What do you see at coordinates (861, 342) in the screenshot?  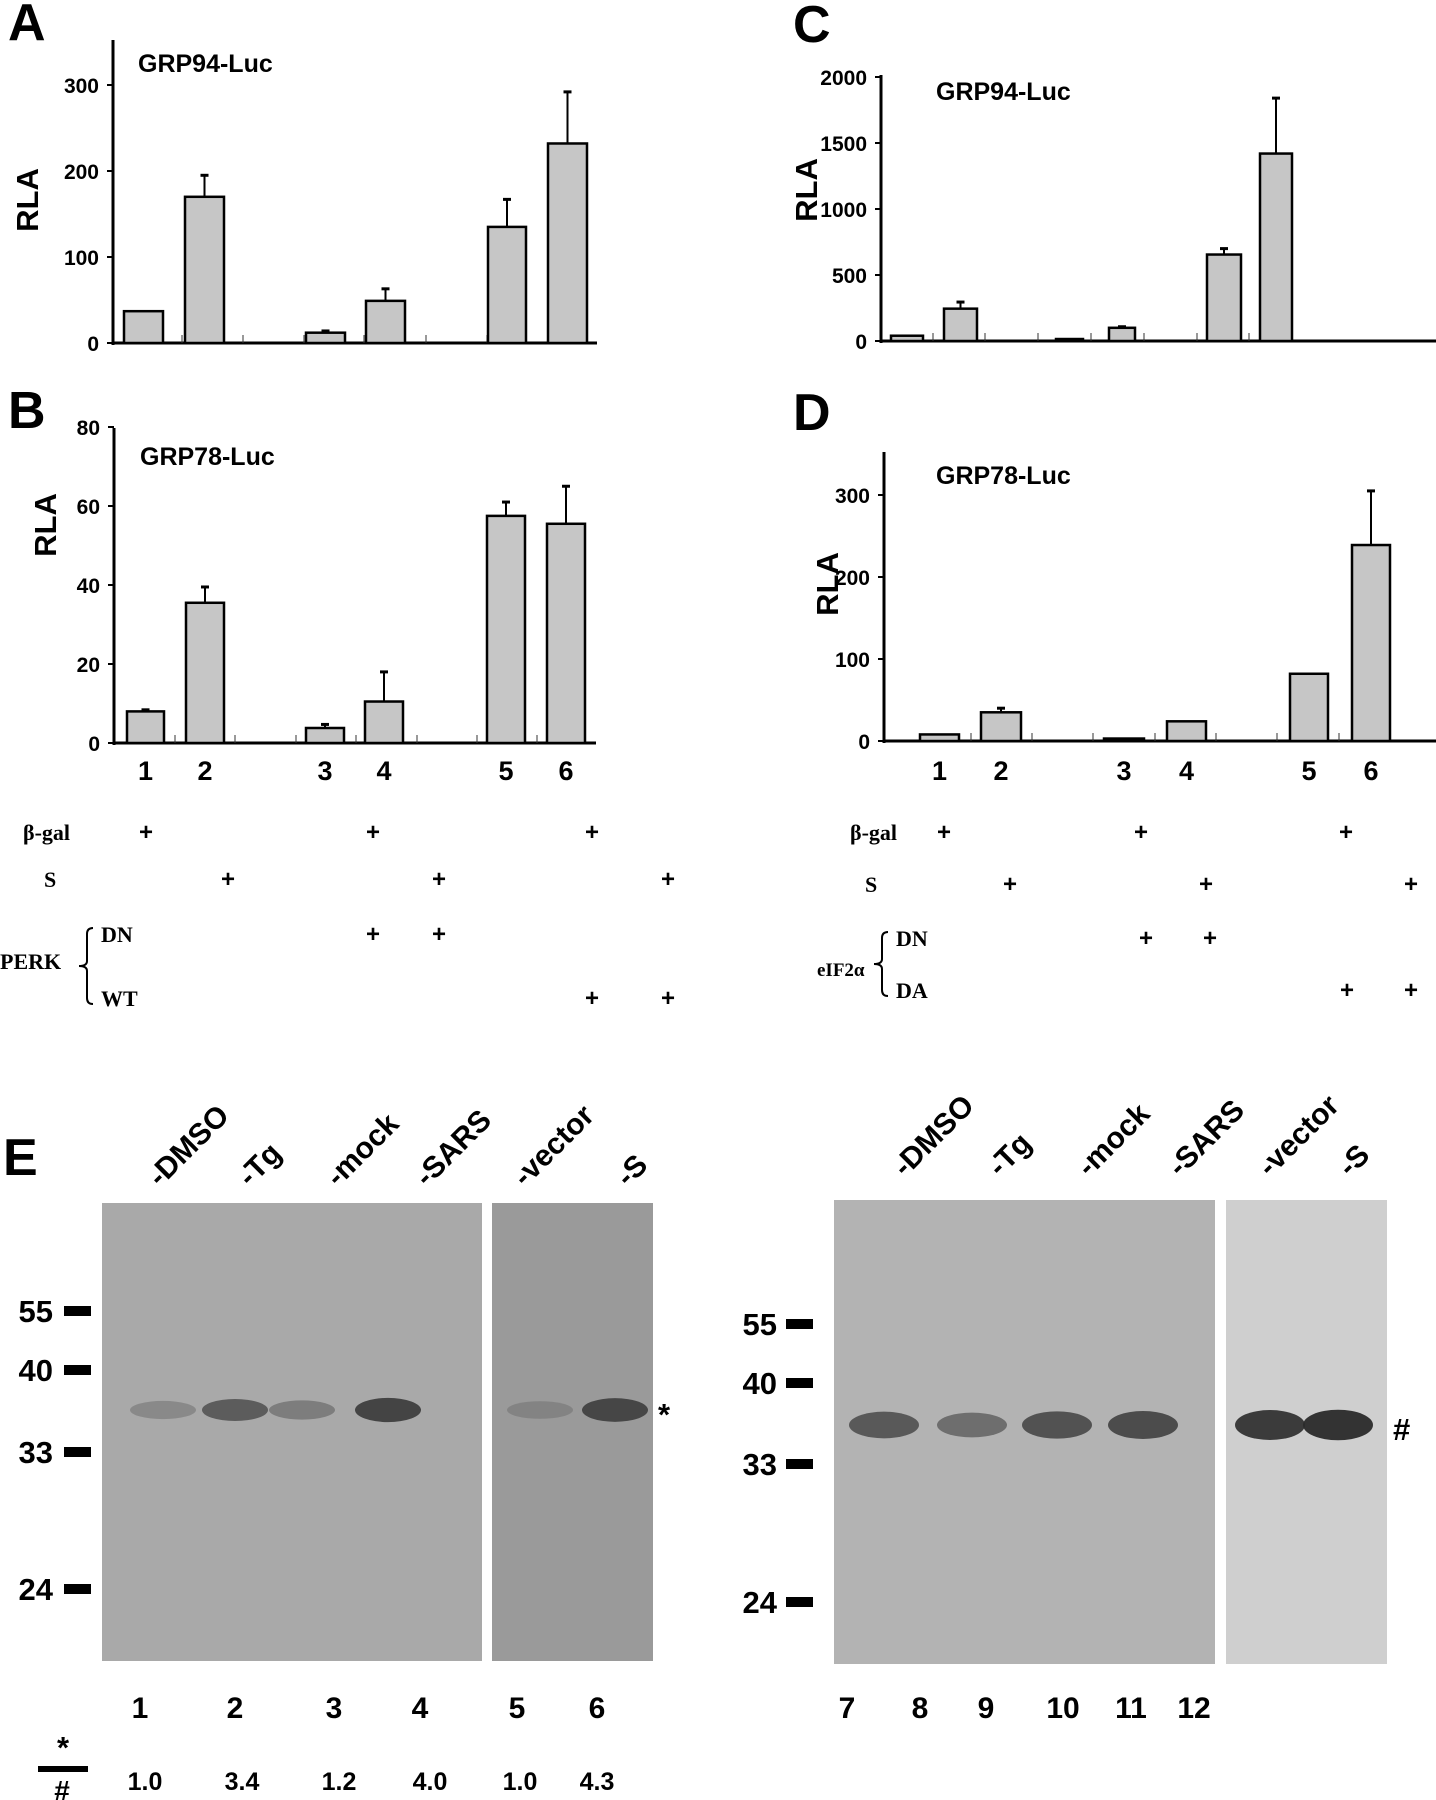 I see `y-tick-label: 0` at bounding box center [861, 342].